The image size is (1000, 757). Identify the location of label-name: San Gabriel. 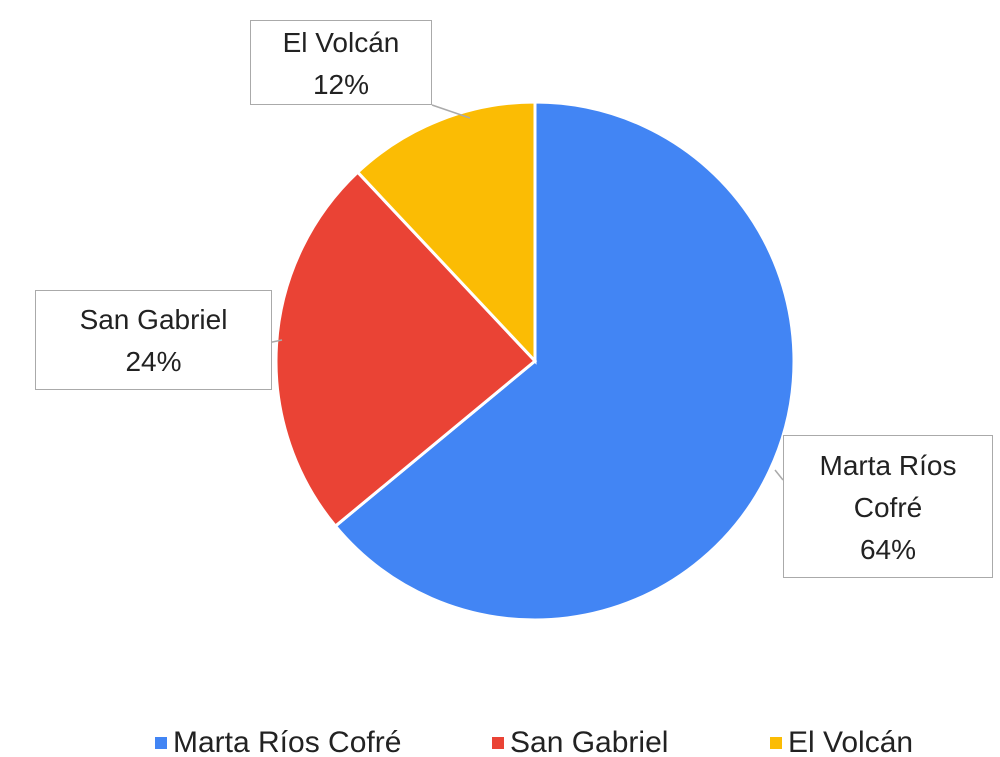
(153, 319).